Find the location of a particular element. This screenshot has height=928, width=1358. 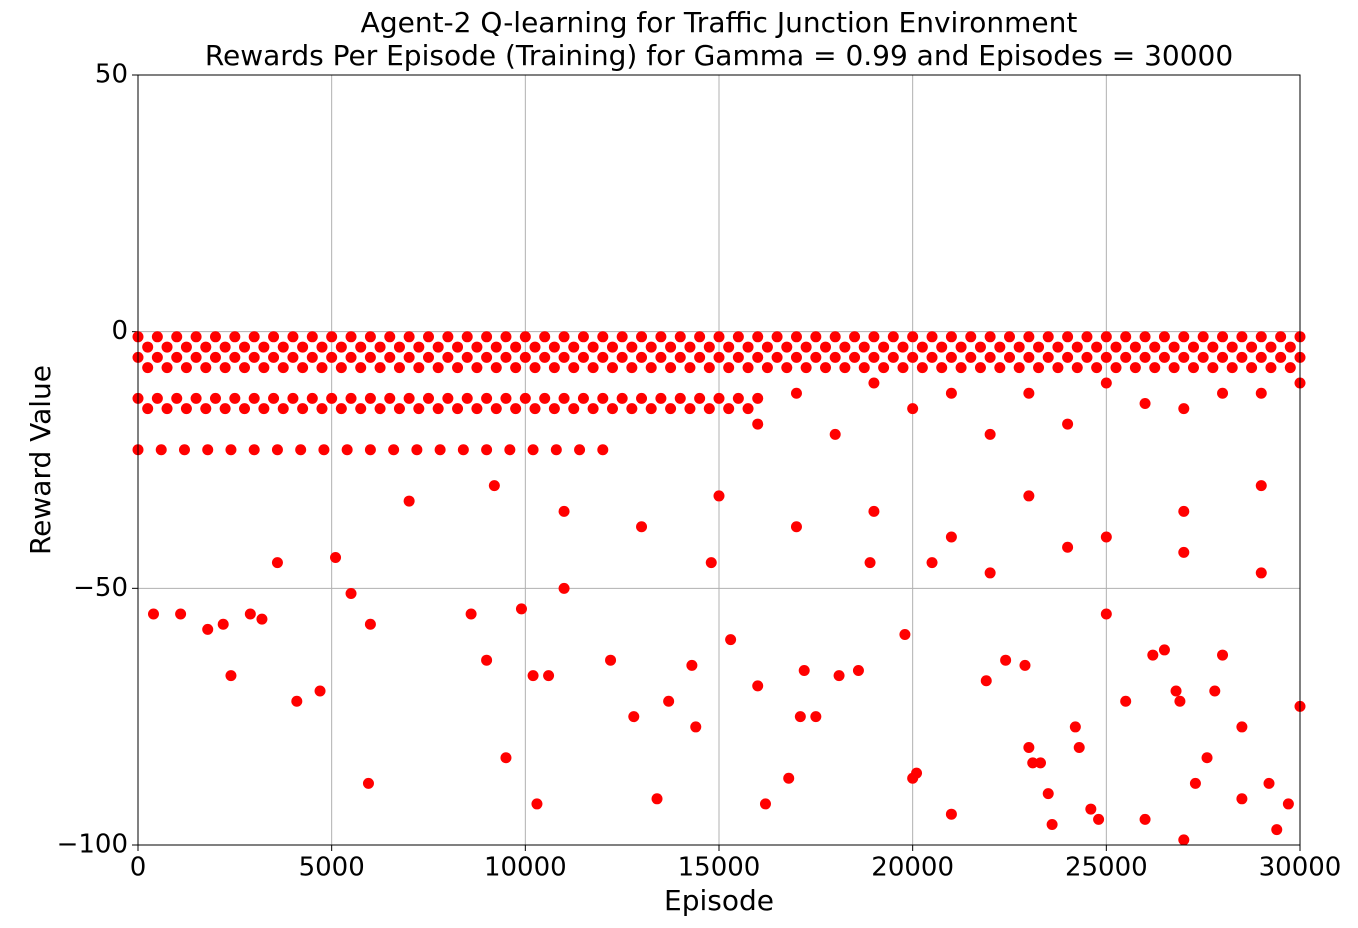

x-tick-label: 20000 is located at coordinates (912, 868).